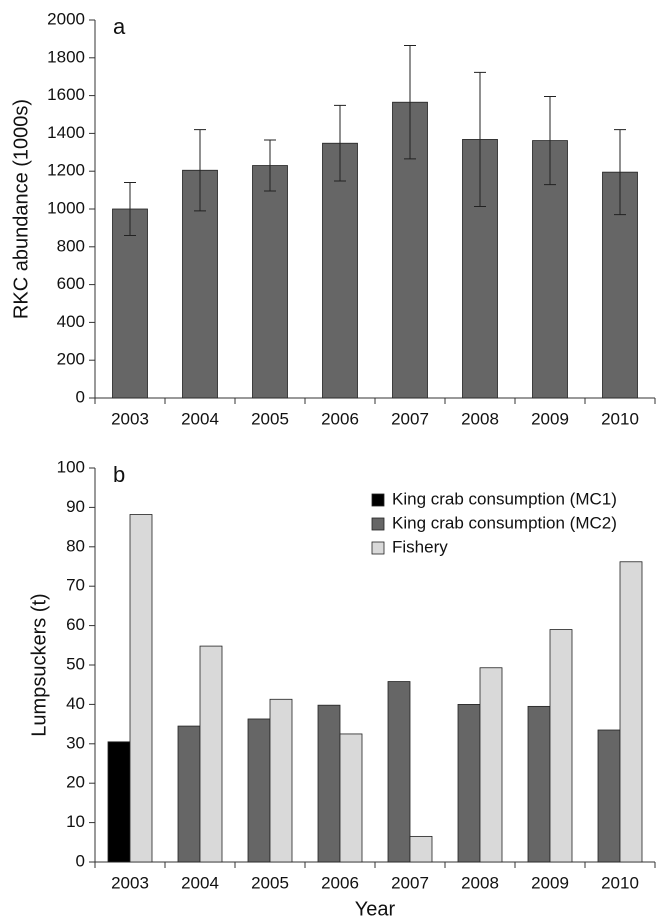  I want to click on y-tick-label: 100, so click(71, 466).